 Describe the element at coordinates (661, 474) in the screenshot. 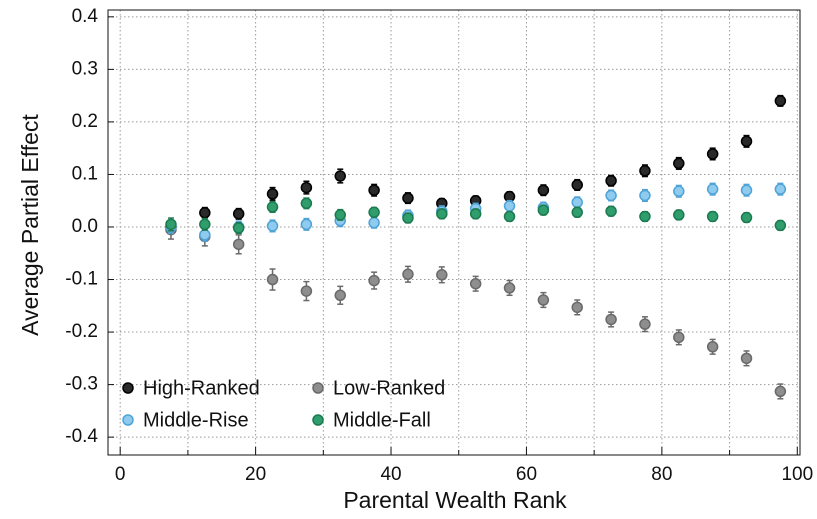

I see `x-tick-label: 80` at that location.